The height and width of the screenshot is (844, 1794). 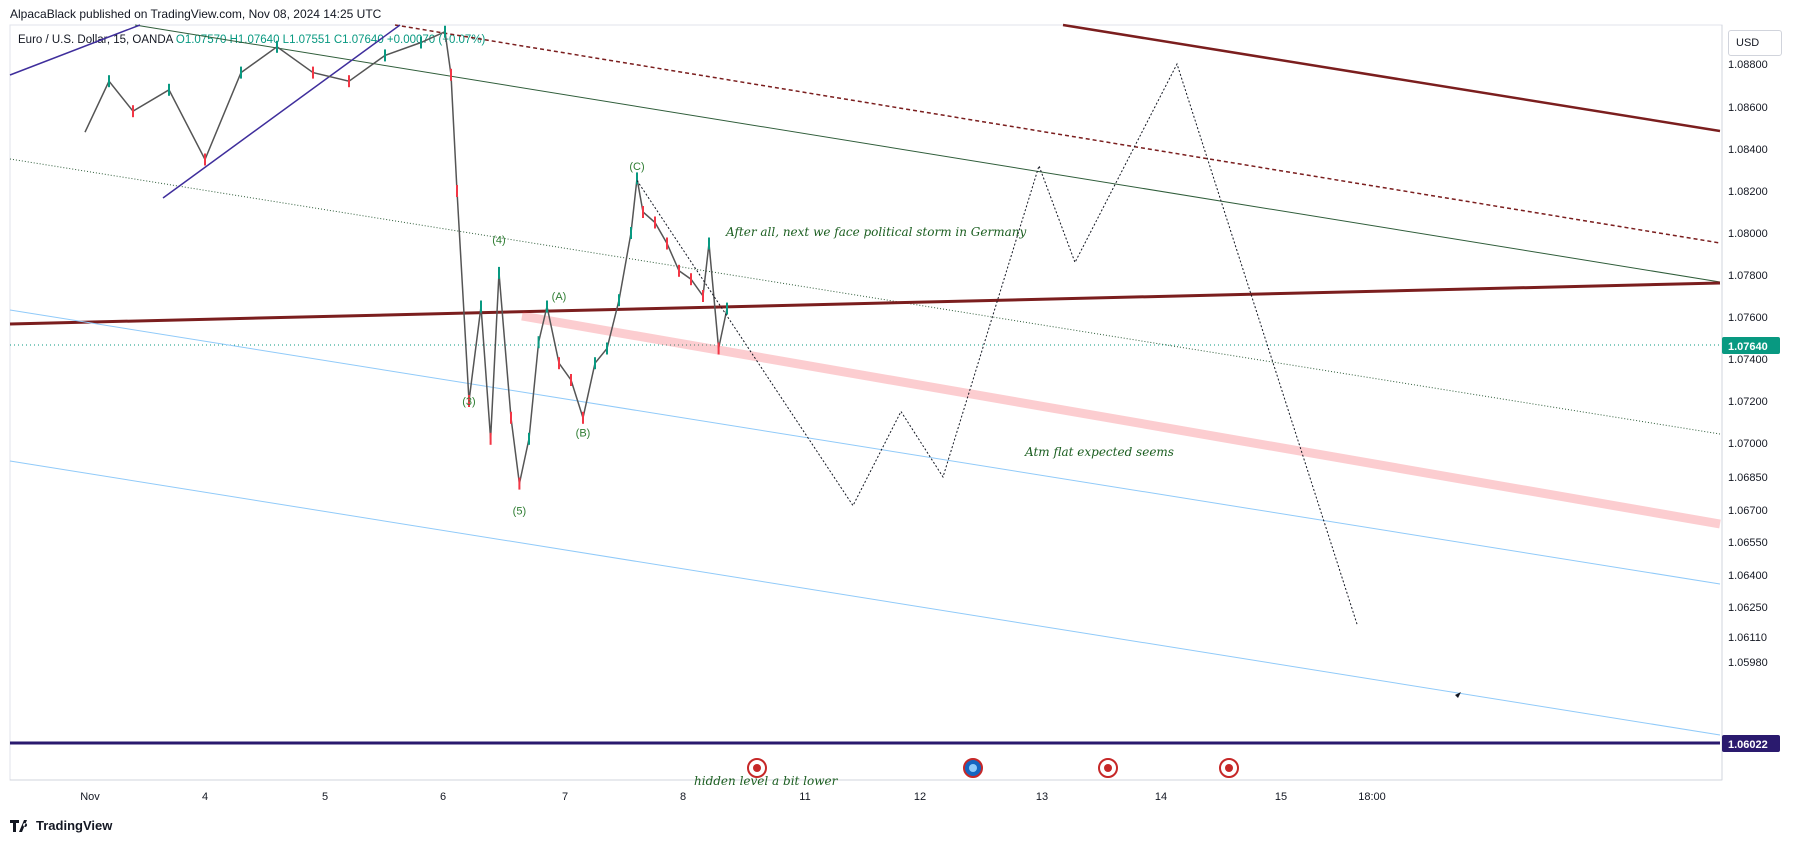 What do you see at coordinates (436, 40) in the screenshot?
I see `change-value: +0.00070 (+0.07%)` at bounding box center [436, 40].